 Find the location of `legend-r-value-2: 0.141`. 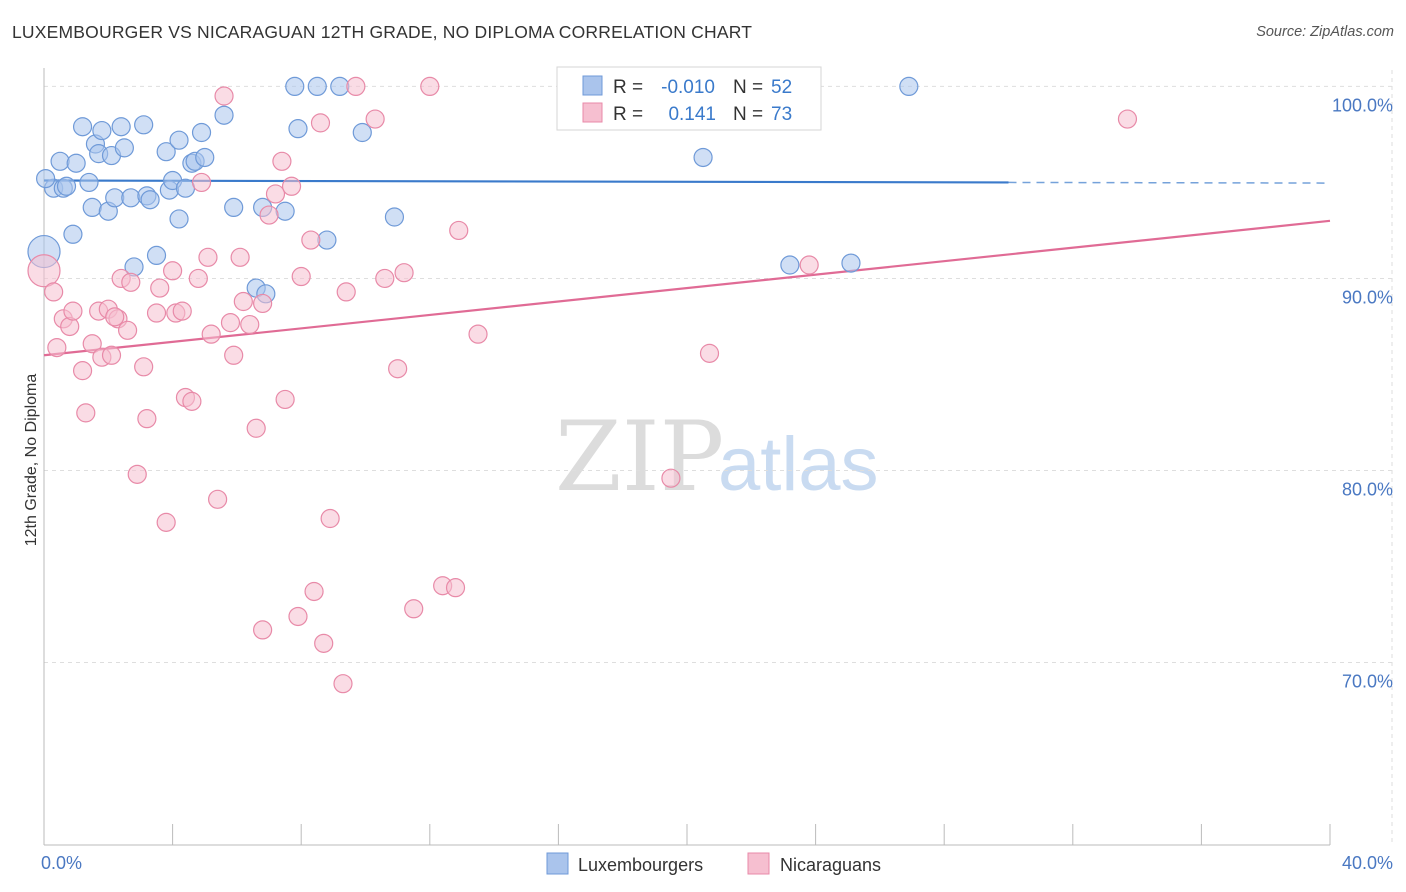

legend-r-value-2: 0.141 is located at coordinates (692, 114).